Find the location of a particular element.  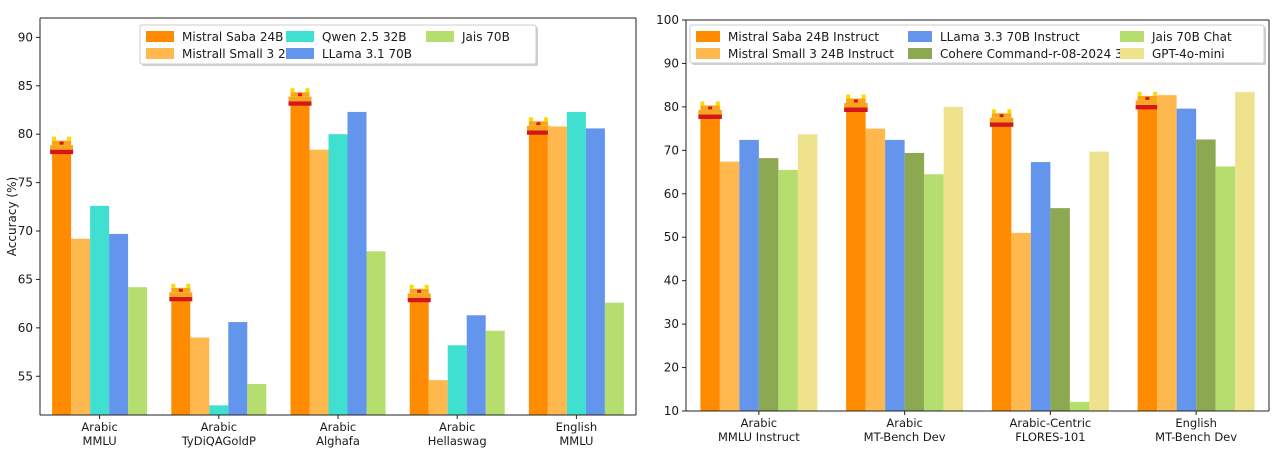

bar-qwen-2-5-32b-arabic-tydiqagoldp is located at coordinates (219, 410).